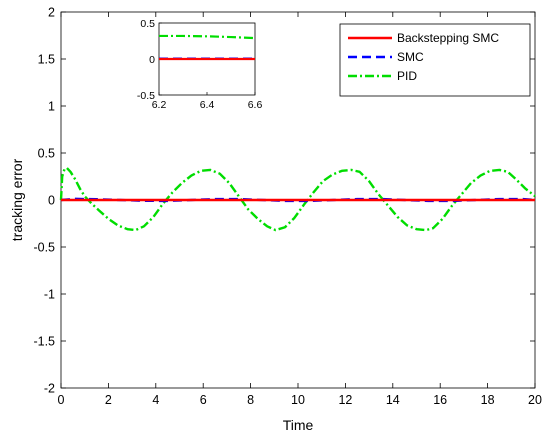 Image resolution: width=550 pixels, height=443 pixels. Describe the element at coordinates (393, 400) in the screenshot. I see `x-tick-label: 14` at that location.